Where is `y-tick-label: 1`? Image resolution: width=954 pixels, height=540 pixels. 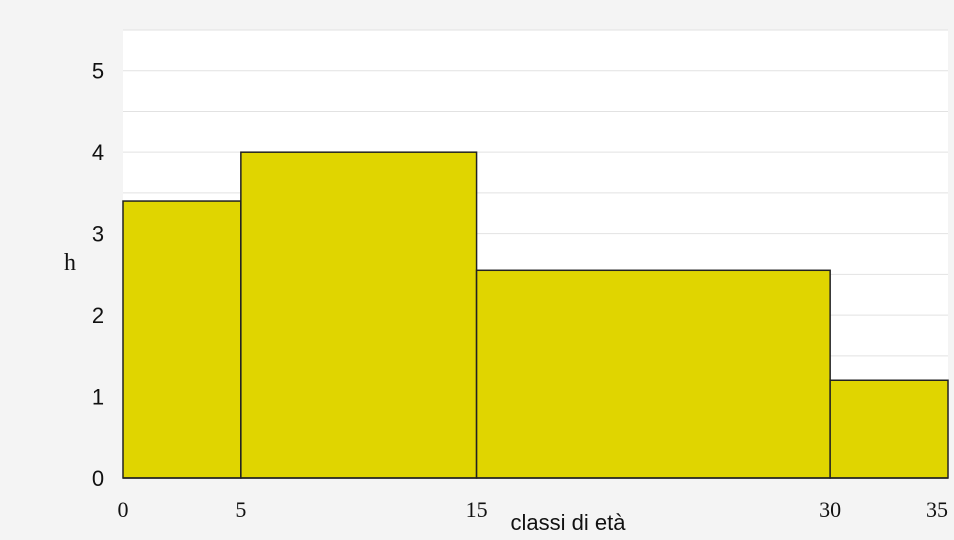 y-tick-label: 1 is located at coordinates (98, 397).